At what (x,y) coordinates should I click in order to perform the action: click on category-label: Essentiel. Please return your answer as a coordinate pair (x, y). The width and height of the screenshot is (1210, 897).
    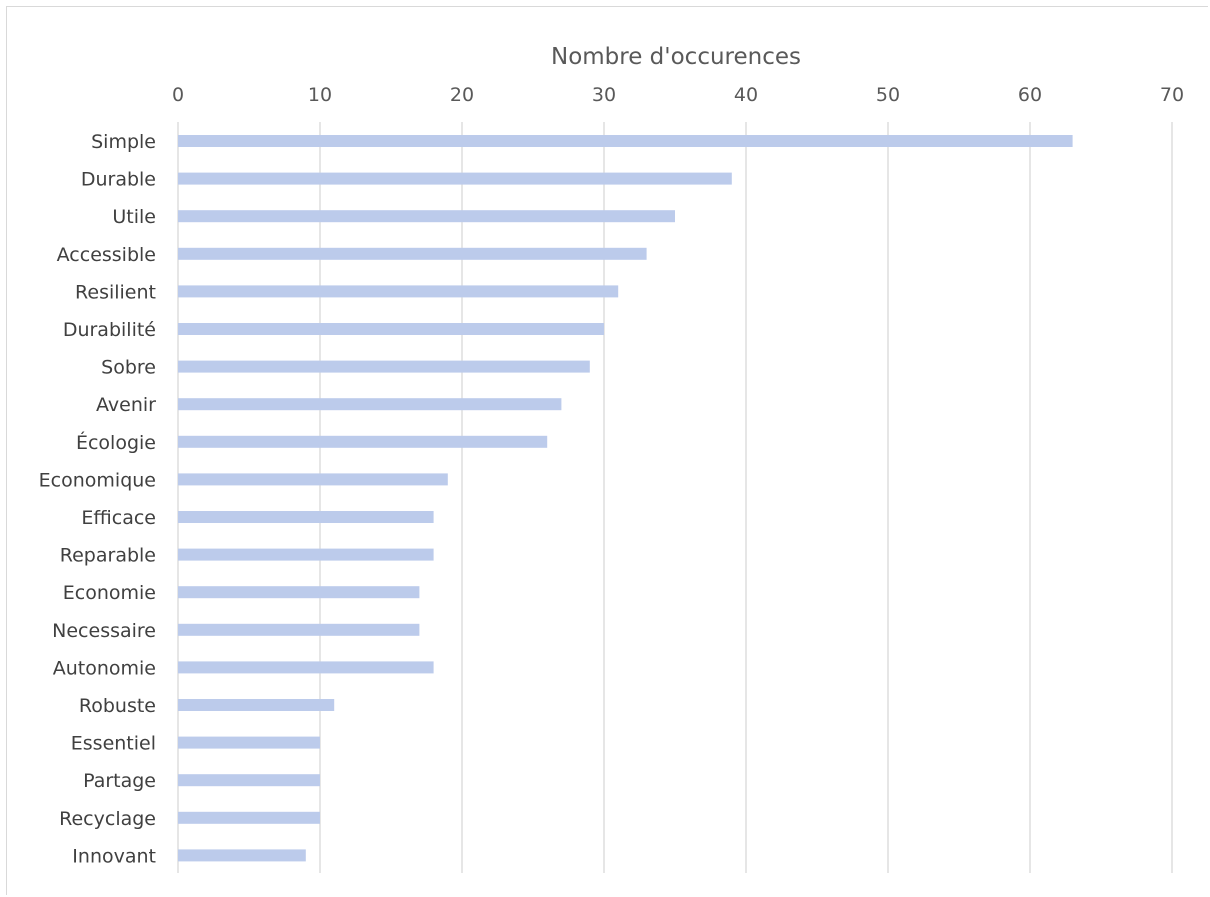
    Looking at the image, I should click on (113, 744).